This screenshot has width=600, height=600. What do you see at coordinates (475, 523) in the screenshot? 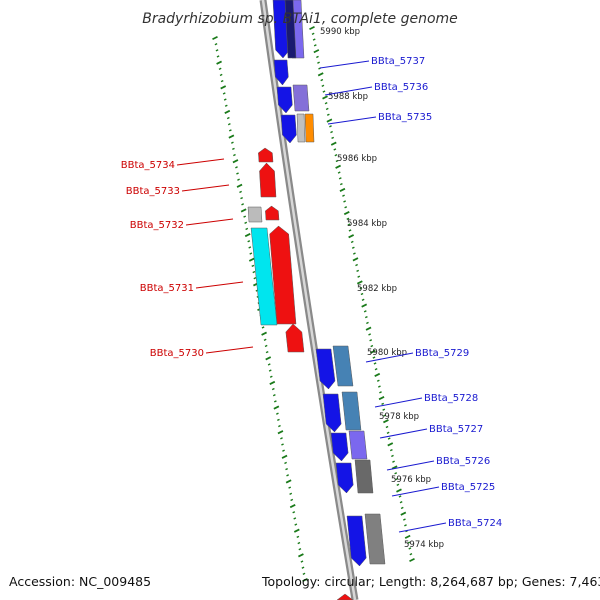
I see `gene-label-forward: BBta_5724` at bounding box center [475, 523].